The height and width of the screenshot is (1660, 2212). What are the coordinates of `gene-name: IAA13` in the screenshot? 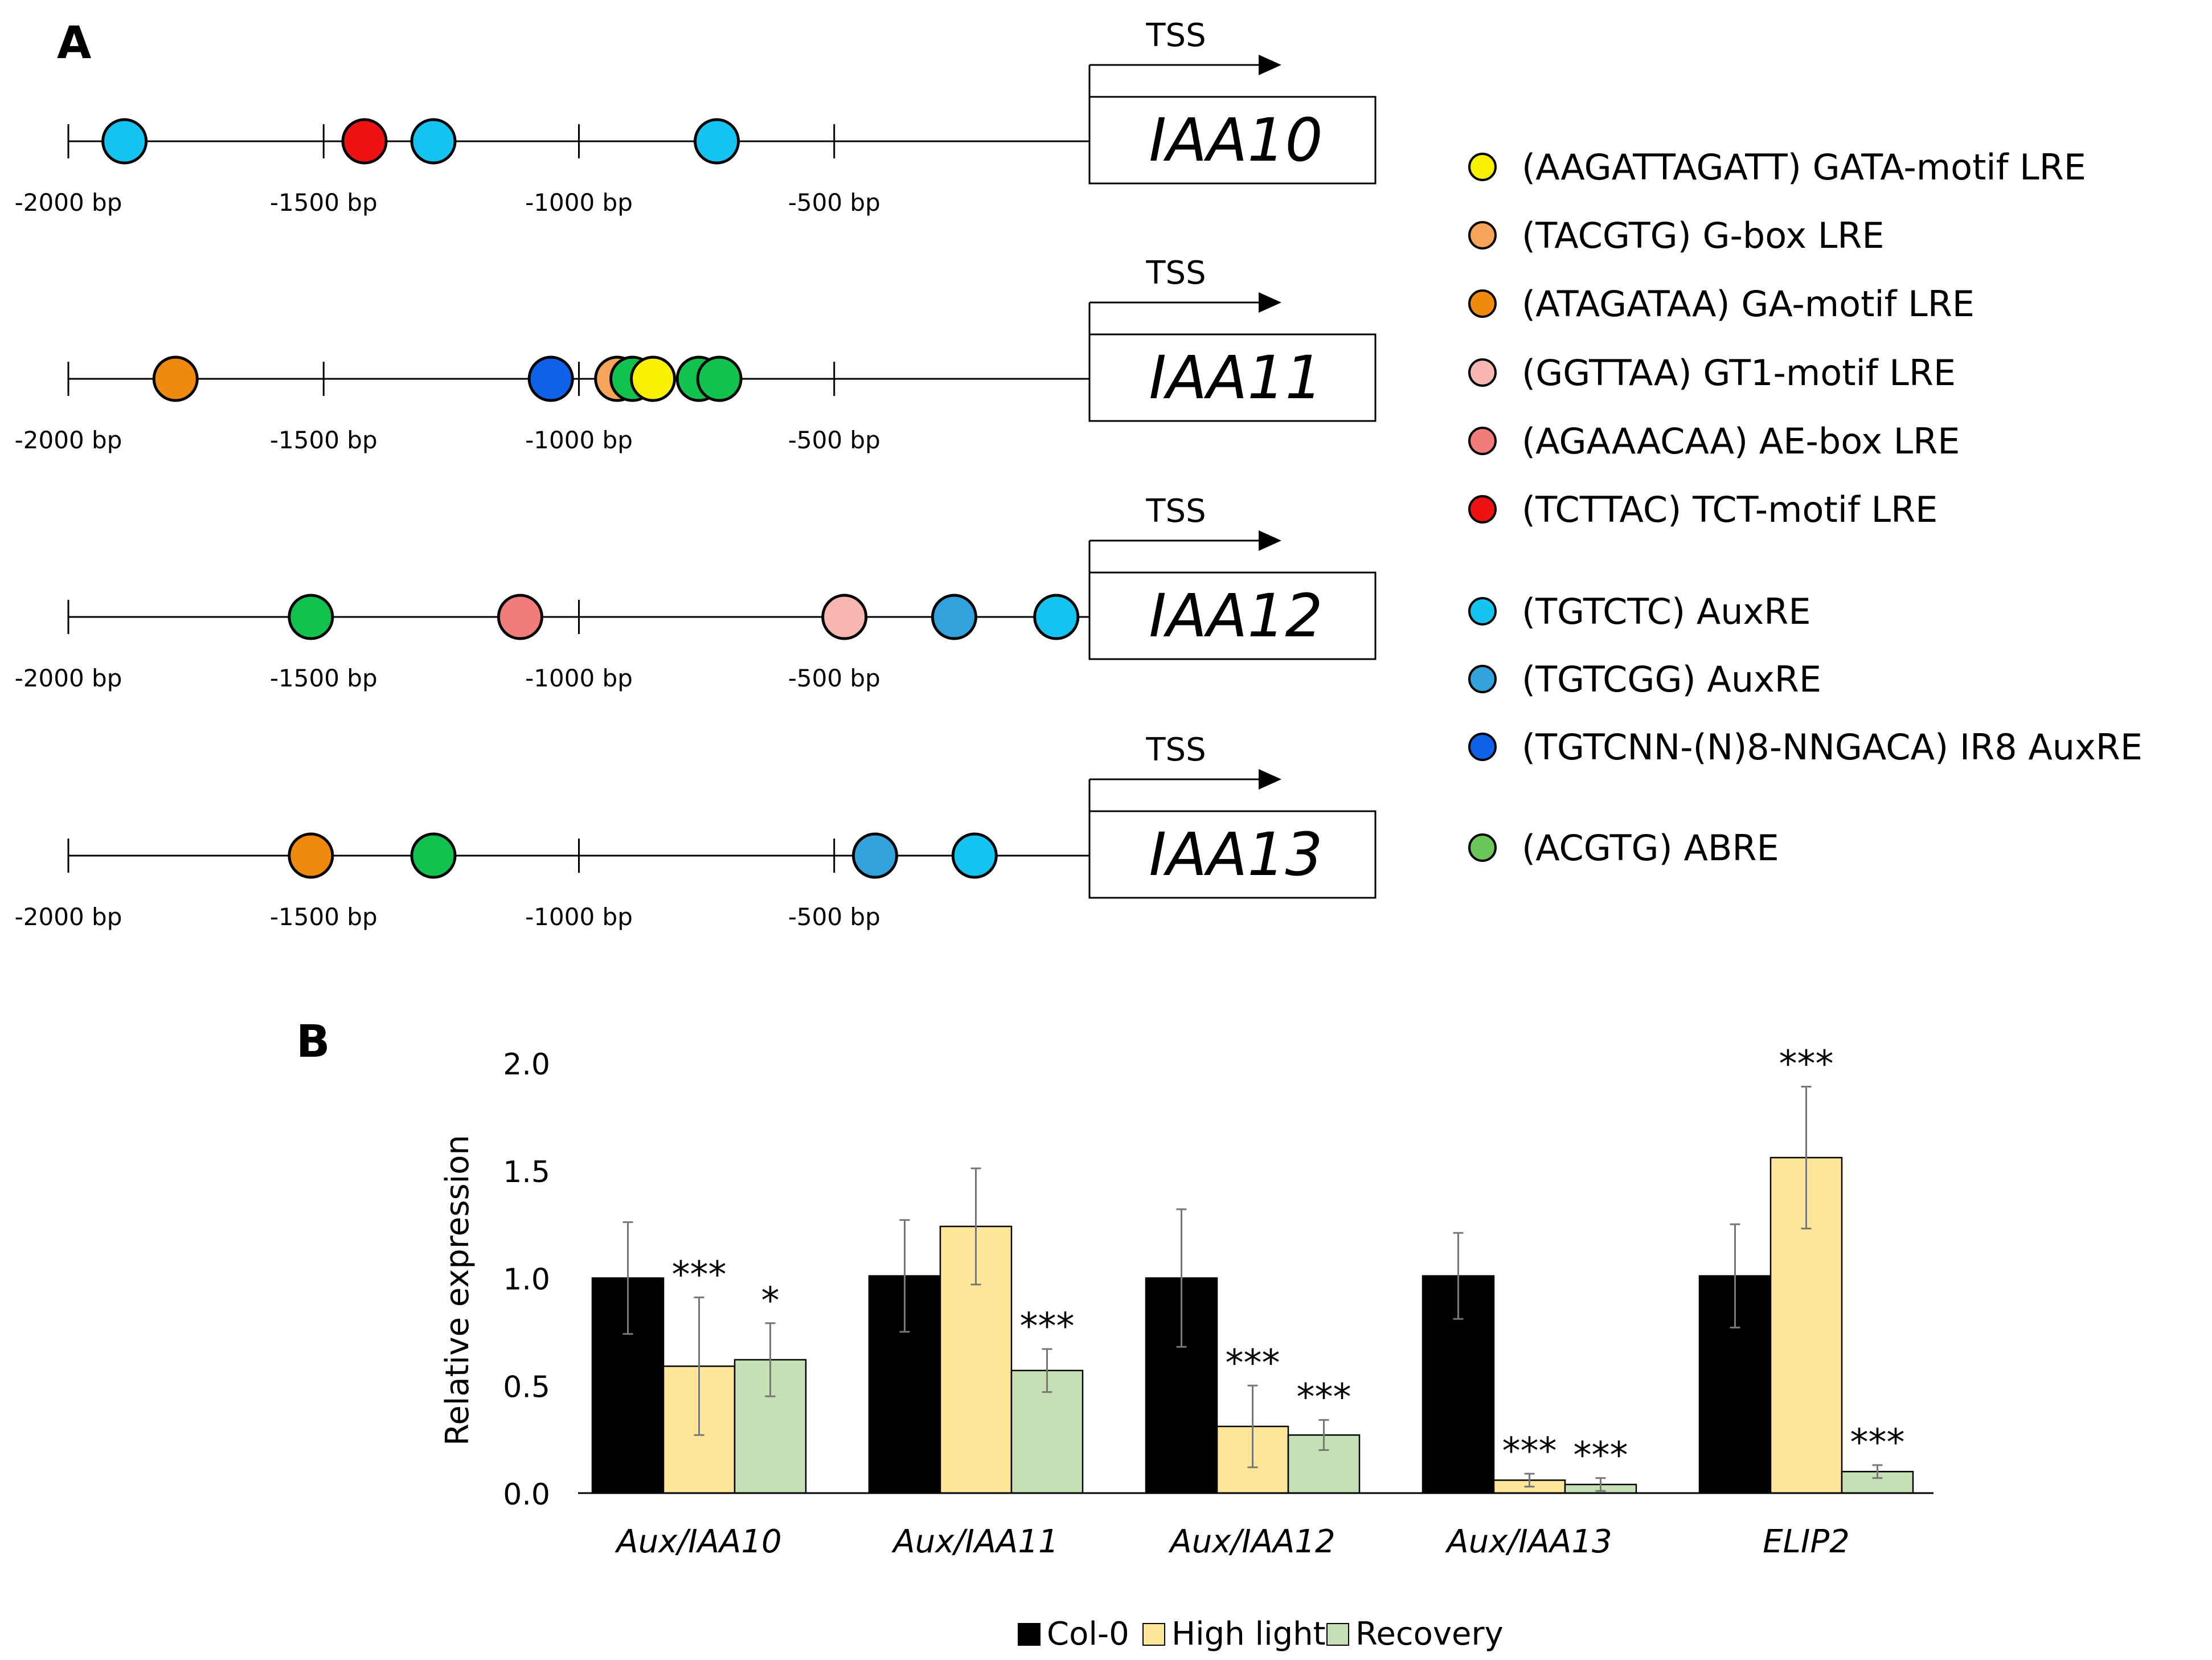 It's located at (1235, 854).